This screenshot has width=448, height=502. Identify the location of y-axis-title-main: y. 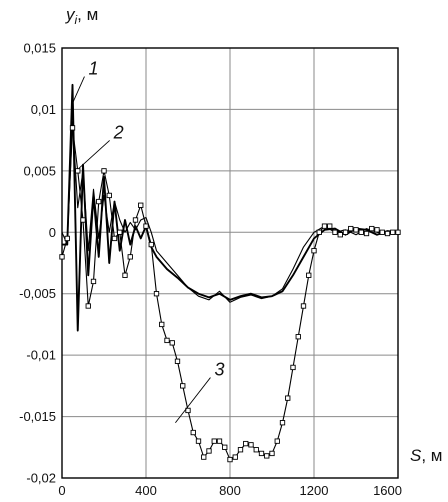
(70, 14).